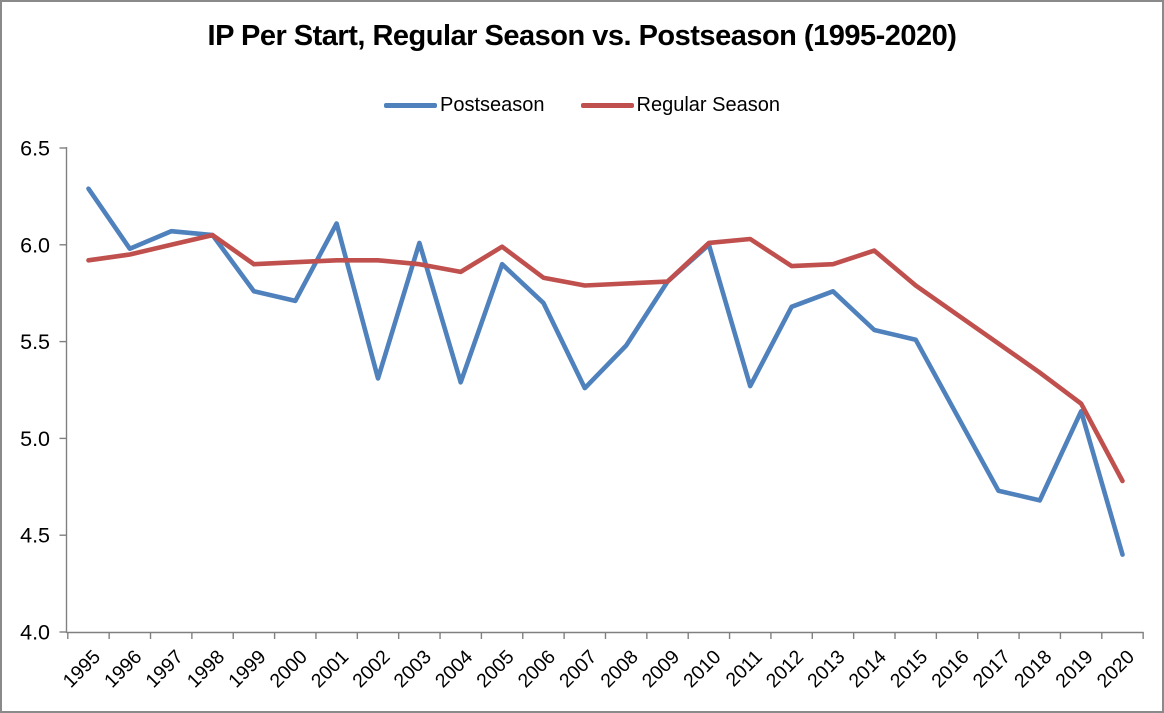  What do you see at coordinates (35, 342) in the screenshot?
I see `y-tick-label: 5.5` at bounding box center [35, 342].